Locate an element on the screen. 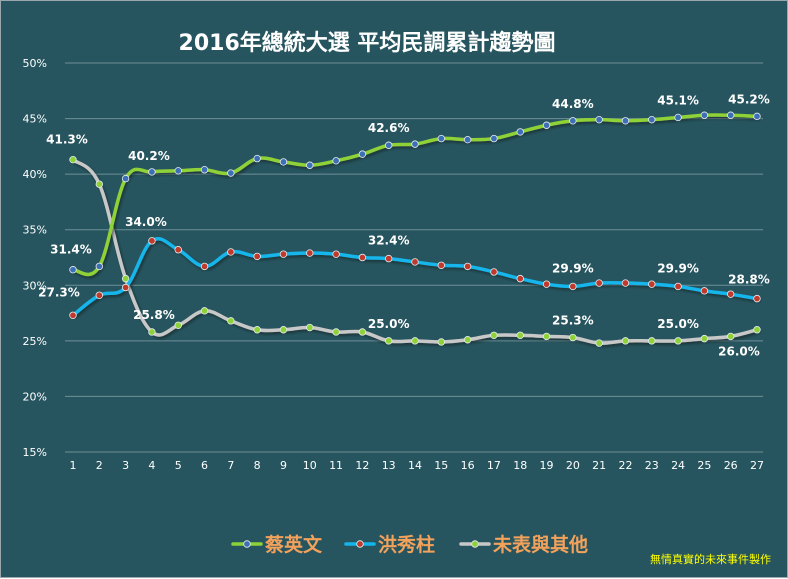 This screenshot has height=579, width=788. x-tick-label: 17 is located at coordinates (494, 465).